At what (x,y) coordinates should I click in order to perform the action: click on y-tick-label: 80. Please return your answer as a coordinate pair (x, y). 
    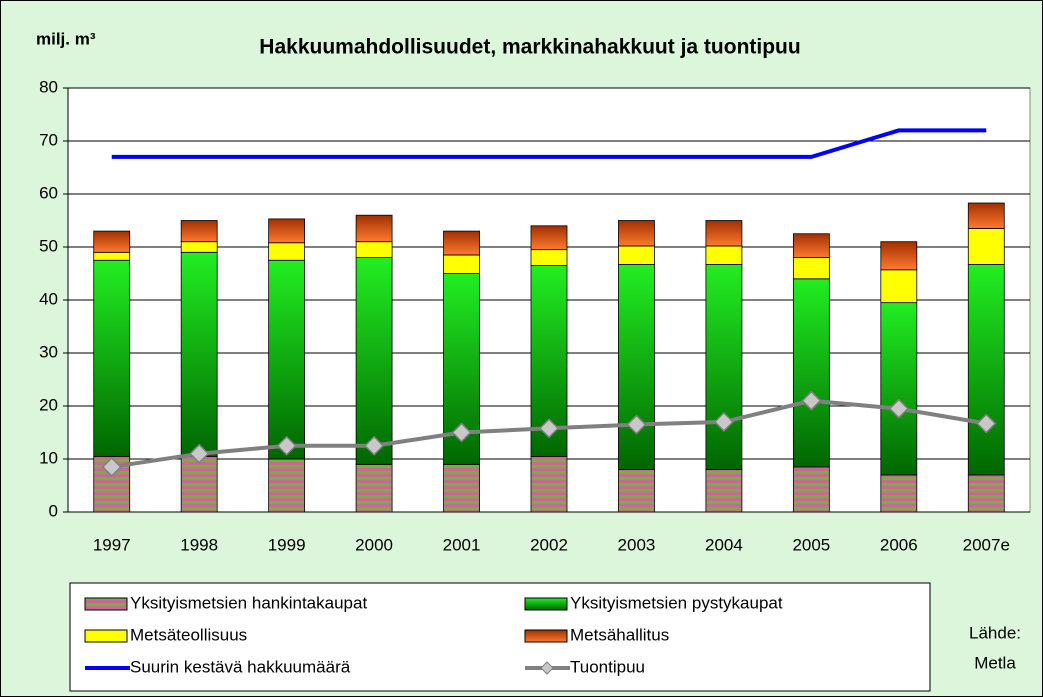
    Looking at the image, I should click on (48, 86).